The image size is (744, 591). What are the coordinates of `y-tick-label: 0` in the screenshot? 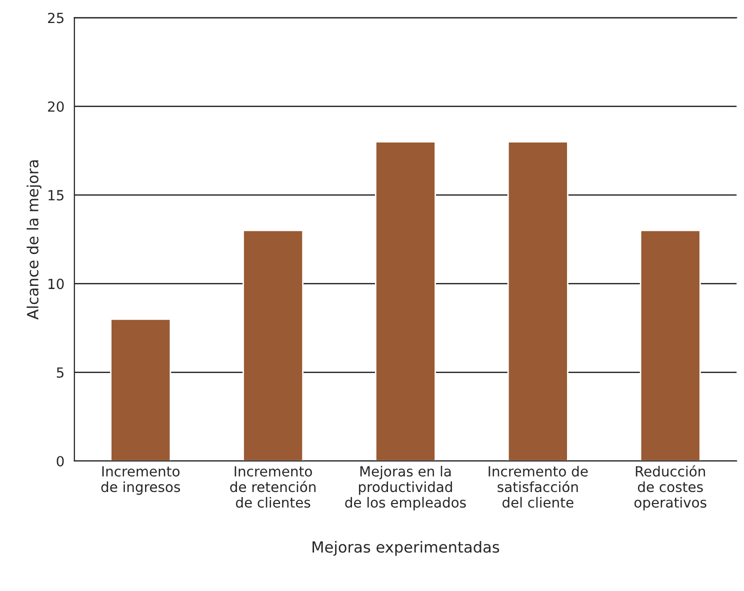 It's located at (60, 461).